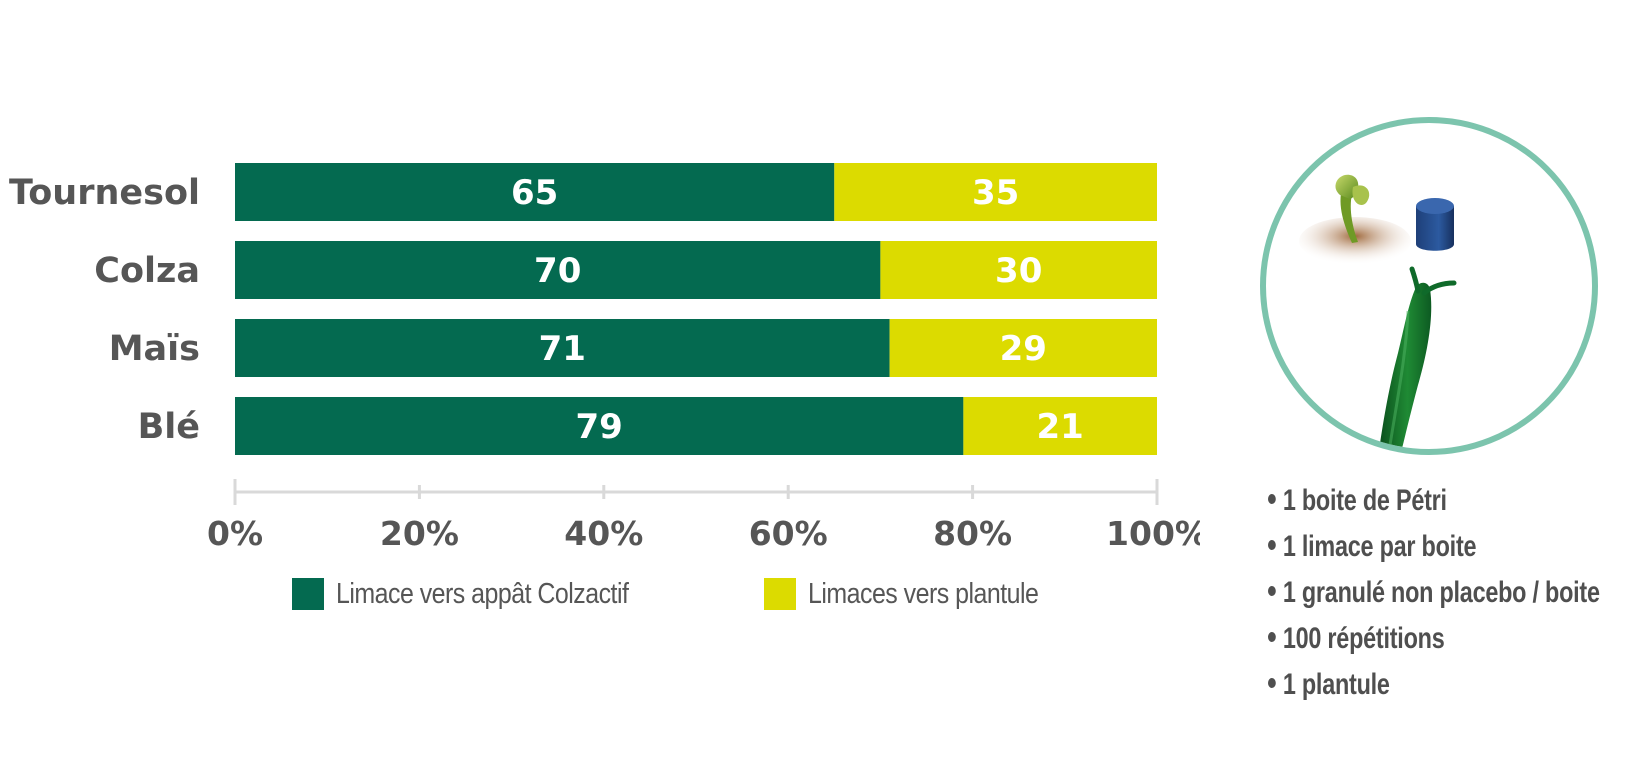 Image resolution: width=1650 pixels, height=760 pixels. What do you see at coordinates (1153, 533) in the screenshot?
I see `x-tick-label: 100%` at bounding box center [1153, 533].